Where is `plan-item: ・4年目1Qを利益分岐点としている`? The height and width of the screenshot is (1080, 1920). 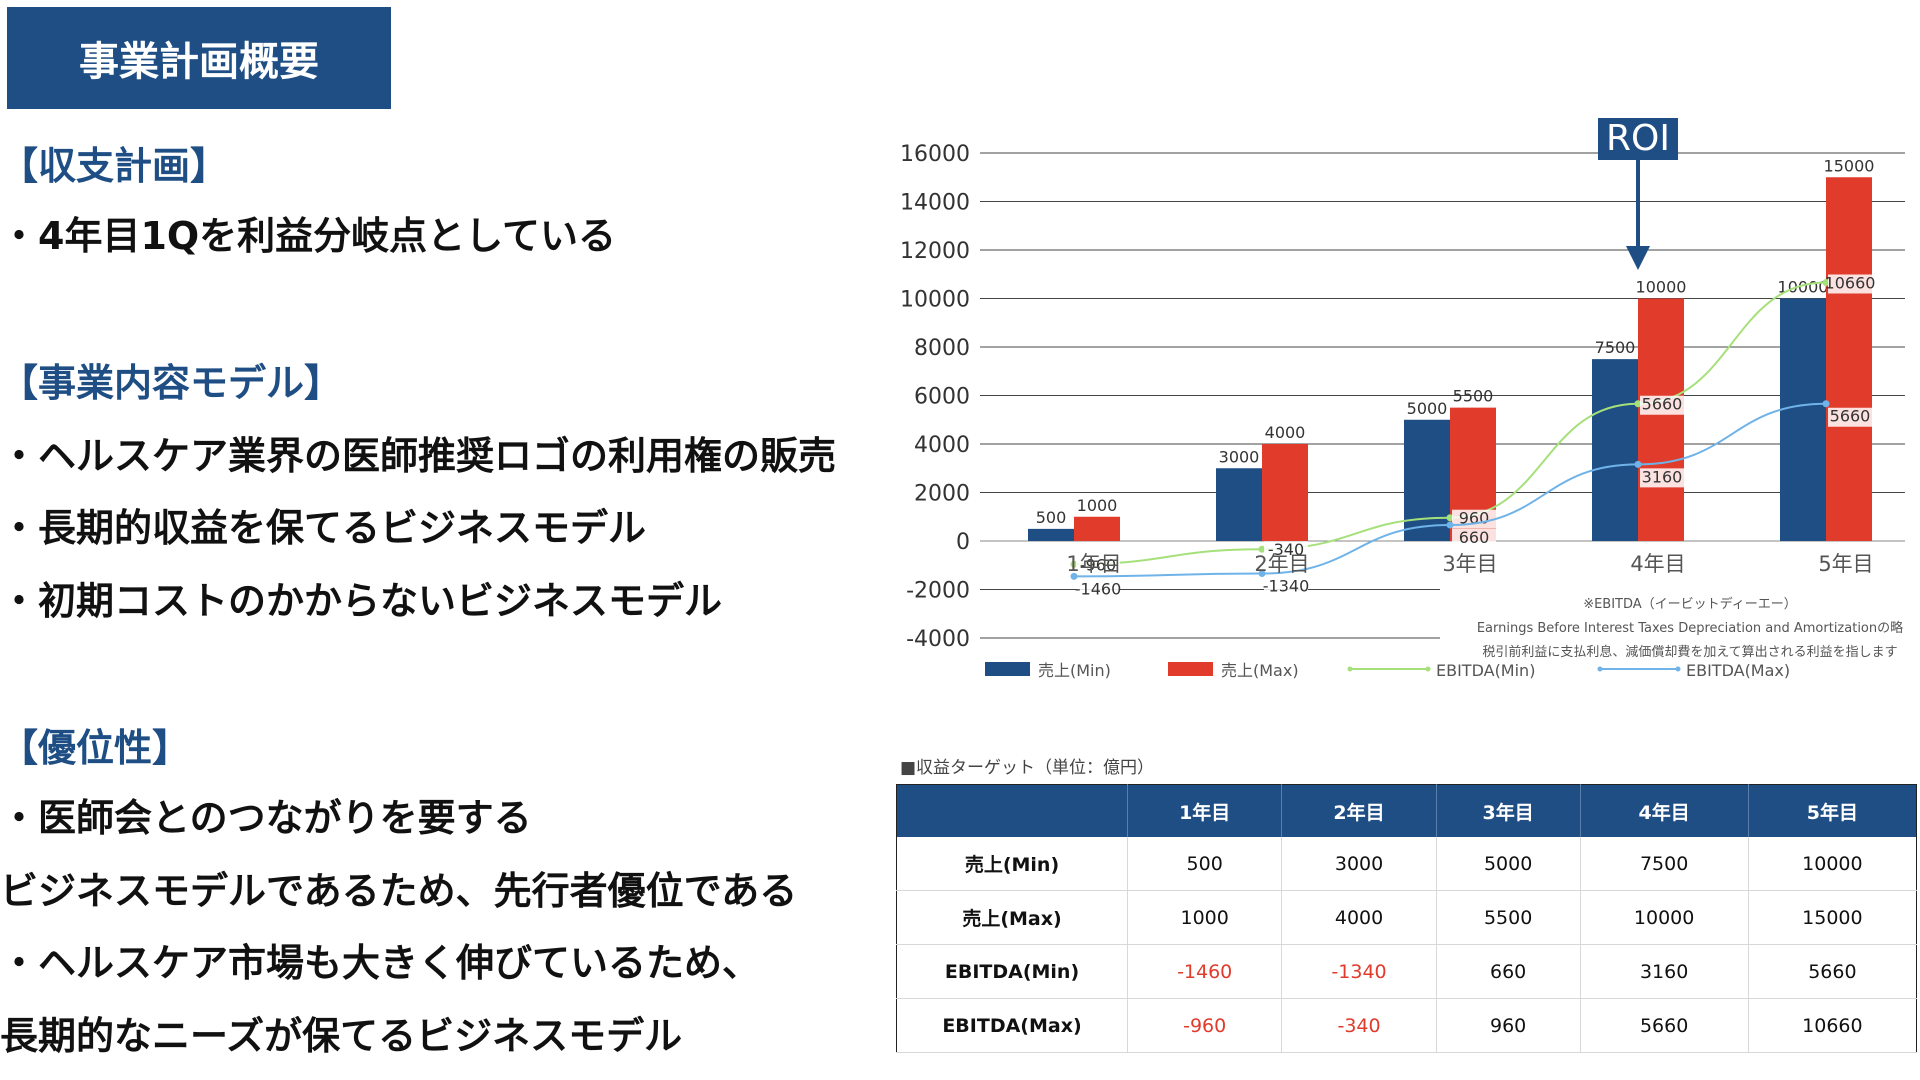
plan-item: ・4年目1Qを利益分岐点としている is located at coordinates (308, 236).